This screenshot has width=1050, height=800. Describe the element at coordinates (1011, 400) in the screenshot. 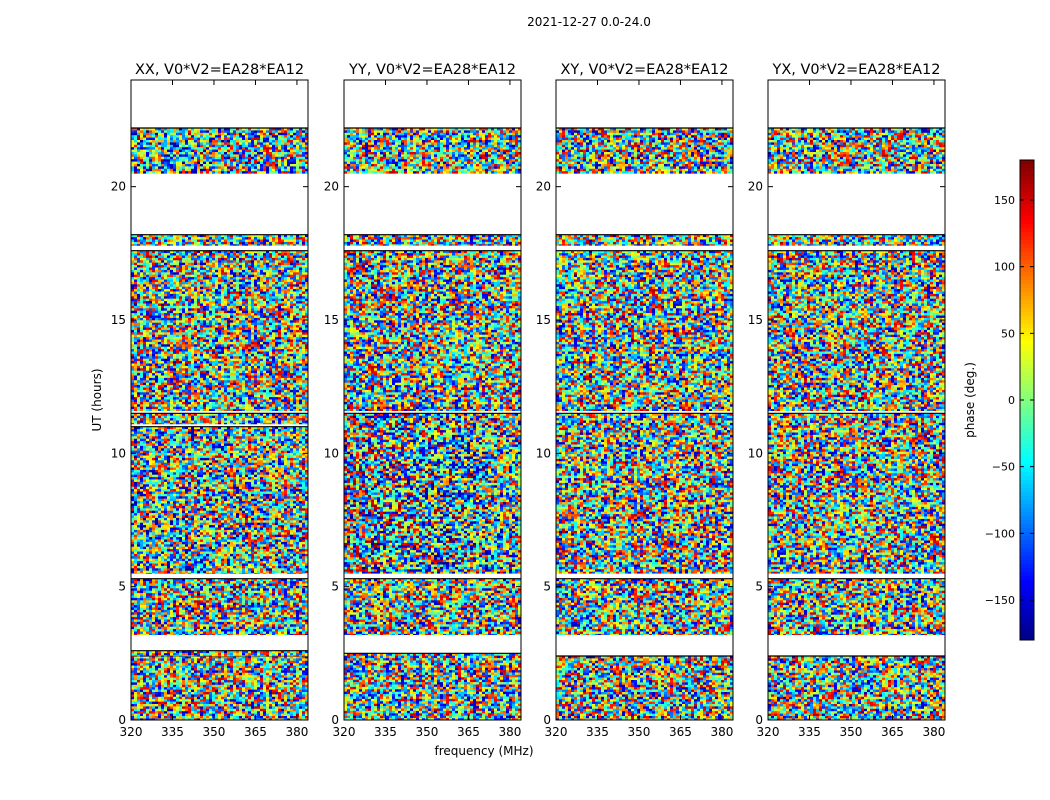

I see `colorbar-tick-label: 0` at that location.